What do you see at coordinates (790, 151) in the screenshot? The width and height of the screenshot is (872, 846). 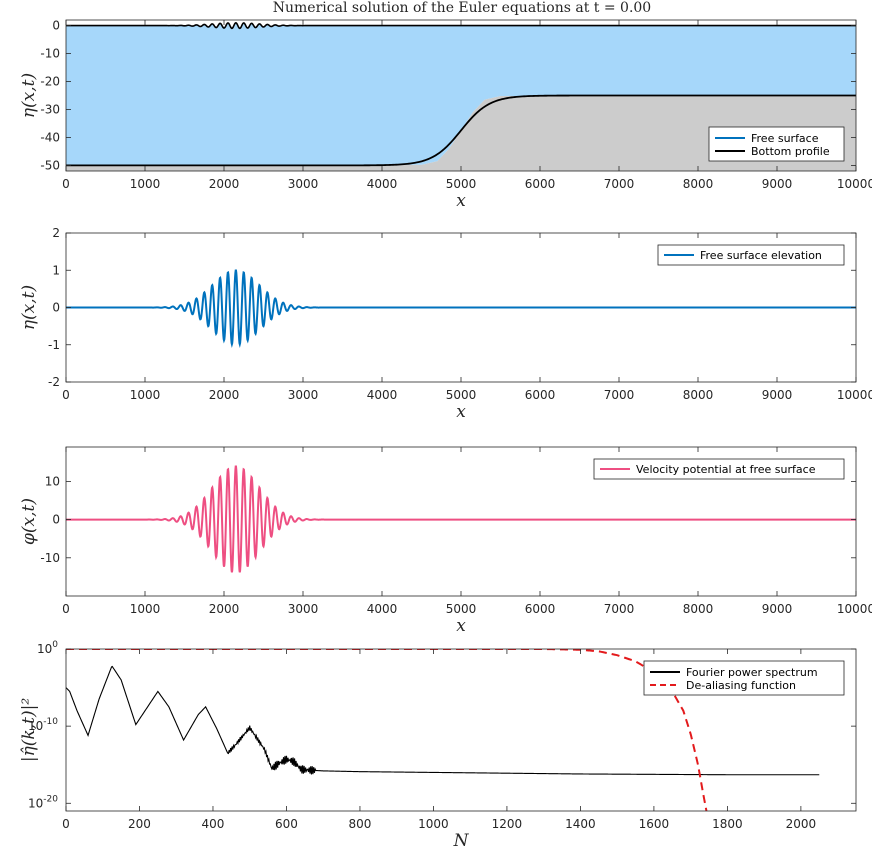 I see `legend-label: Bottom profile` at bounding box center [790, 151].